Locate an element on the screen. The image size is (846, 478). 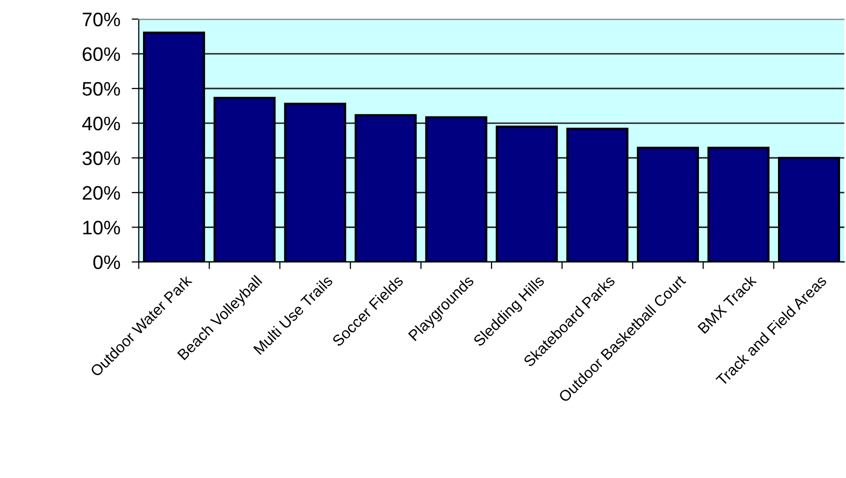
y-tick-label: 0% is located at coordinates (106, 262).